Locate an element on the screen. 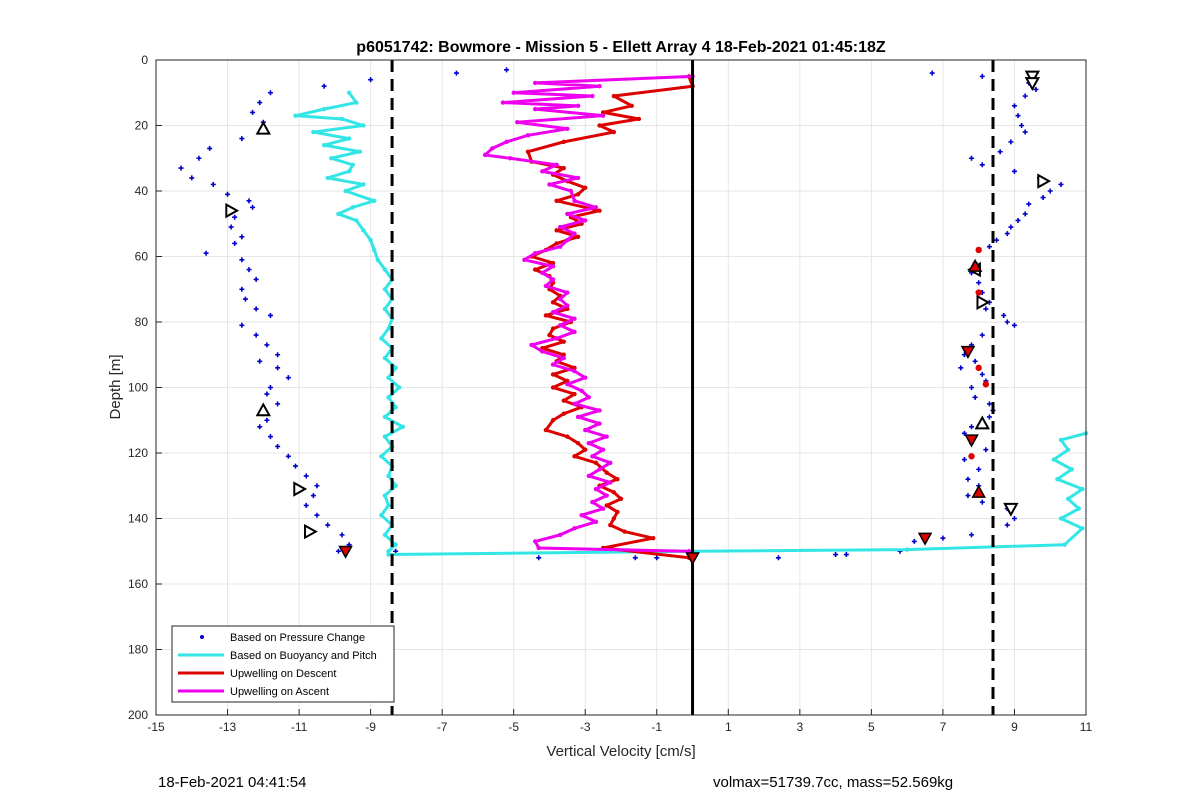 The width and height of the screenshot is (1200, 804). y-tick-label: 80 is located at coordinates (142, 322).